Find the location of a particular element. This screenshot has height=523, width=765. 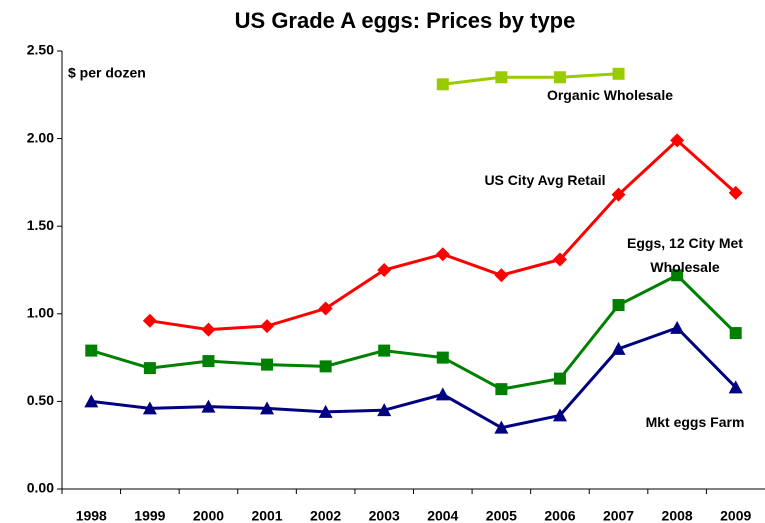

y-tick-label: 1.00 is located at coordinates (40, 313).